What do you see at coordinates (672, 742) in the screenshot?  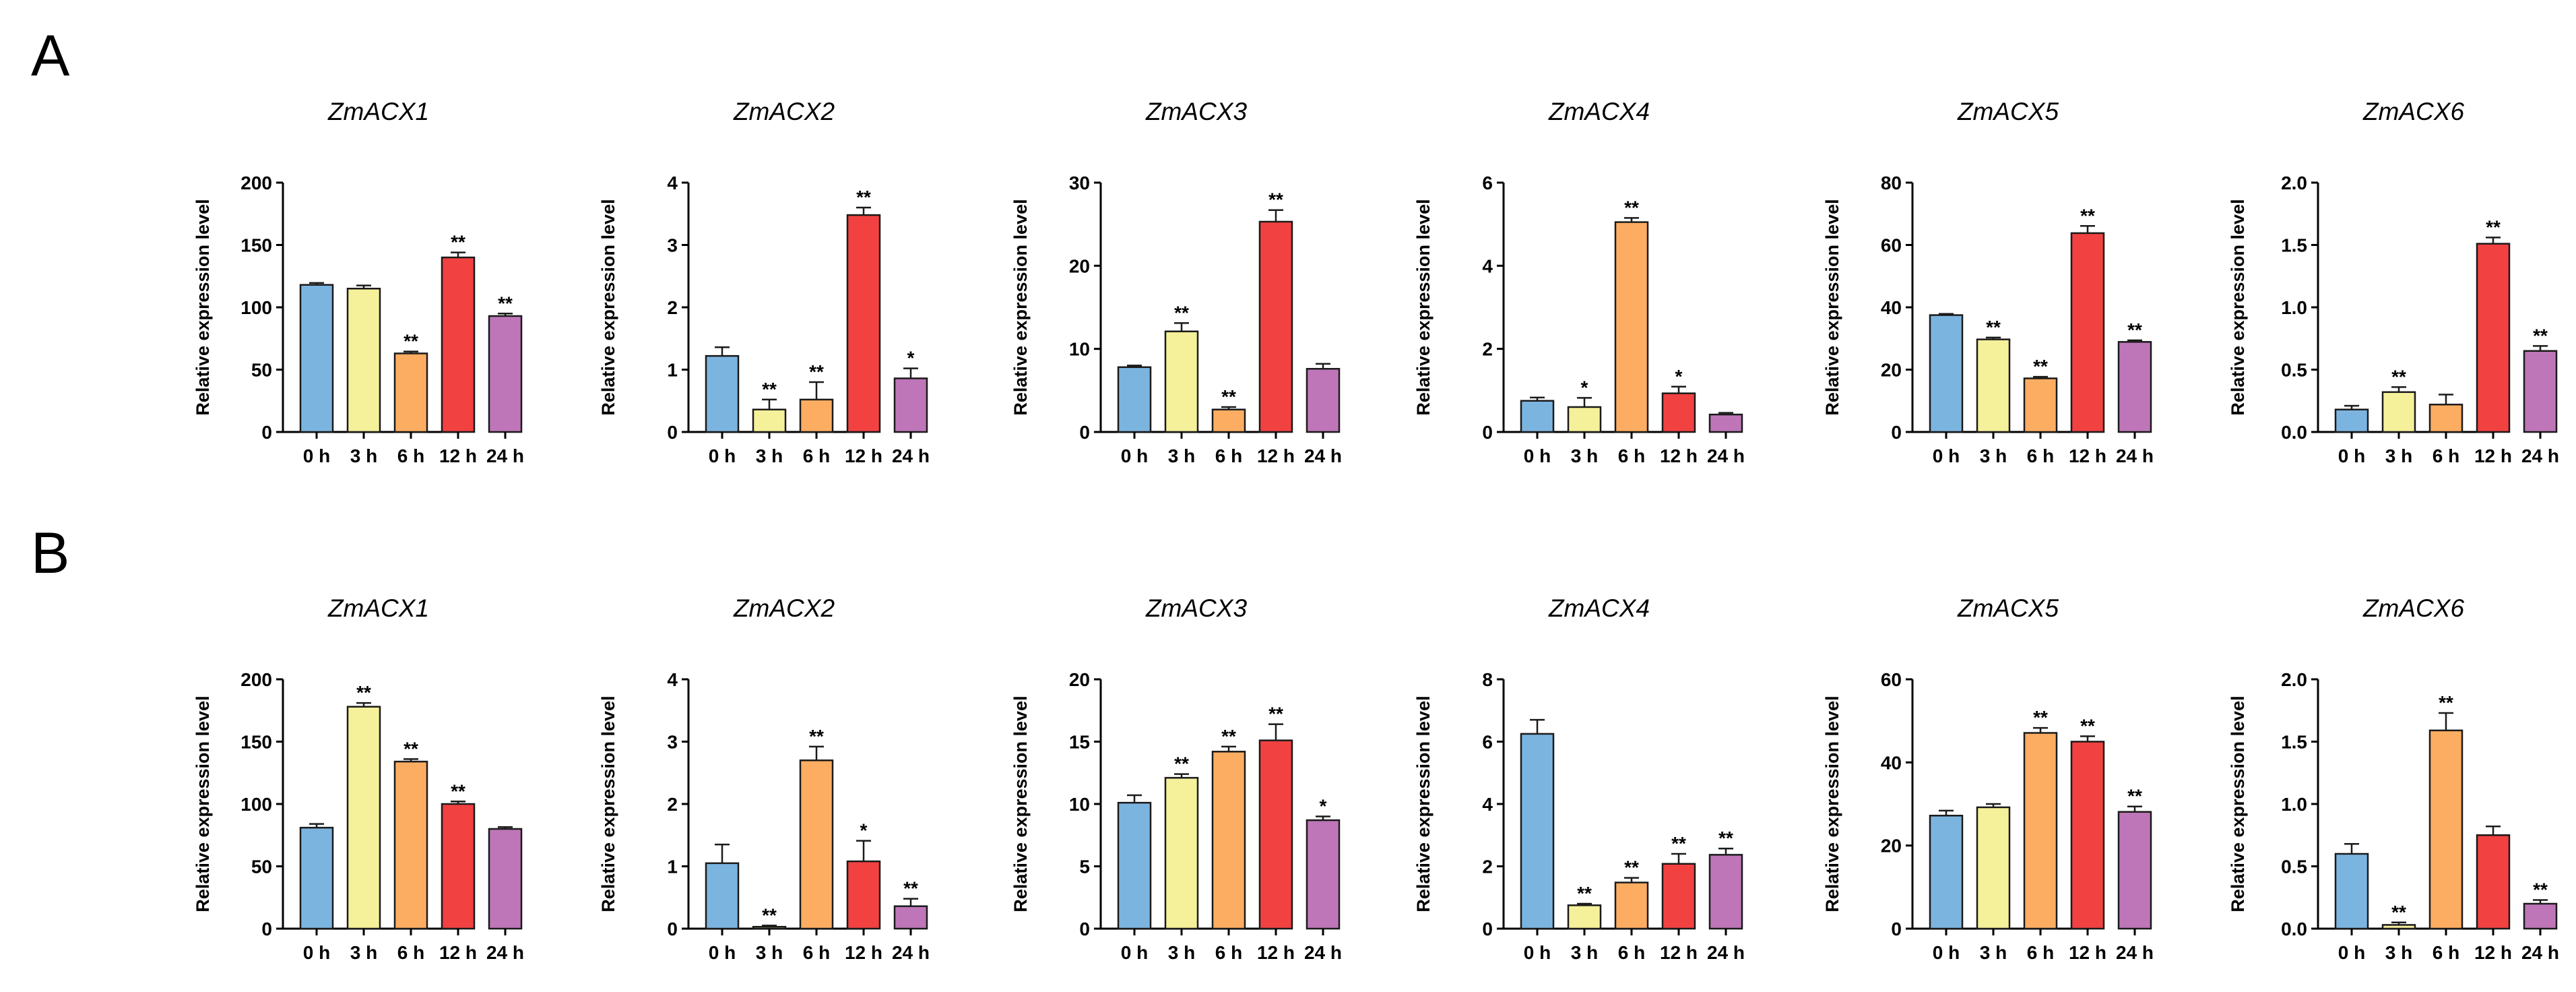 I see `y-tick-label: 3` at bounding box center [672, 742].